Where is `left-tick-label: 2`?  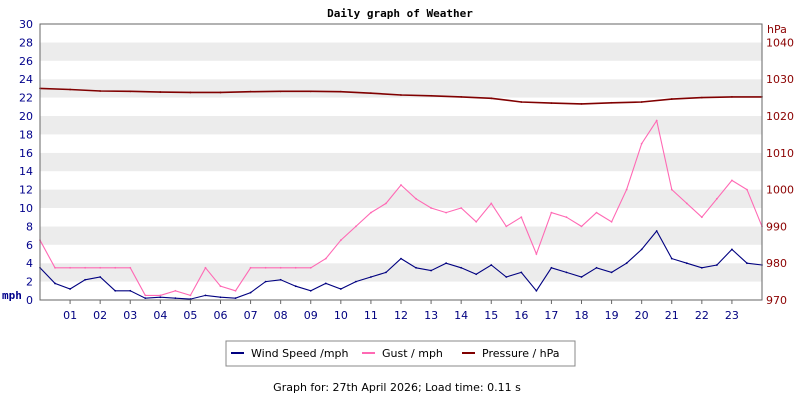 left-tick-label: 2 is located at coordinates (29, 282).